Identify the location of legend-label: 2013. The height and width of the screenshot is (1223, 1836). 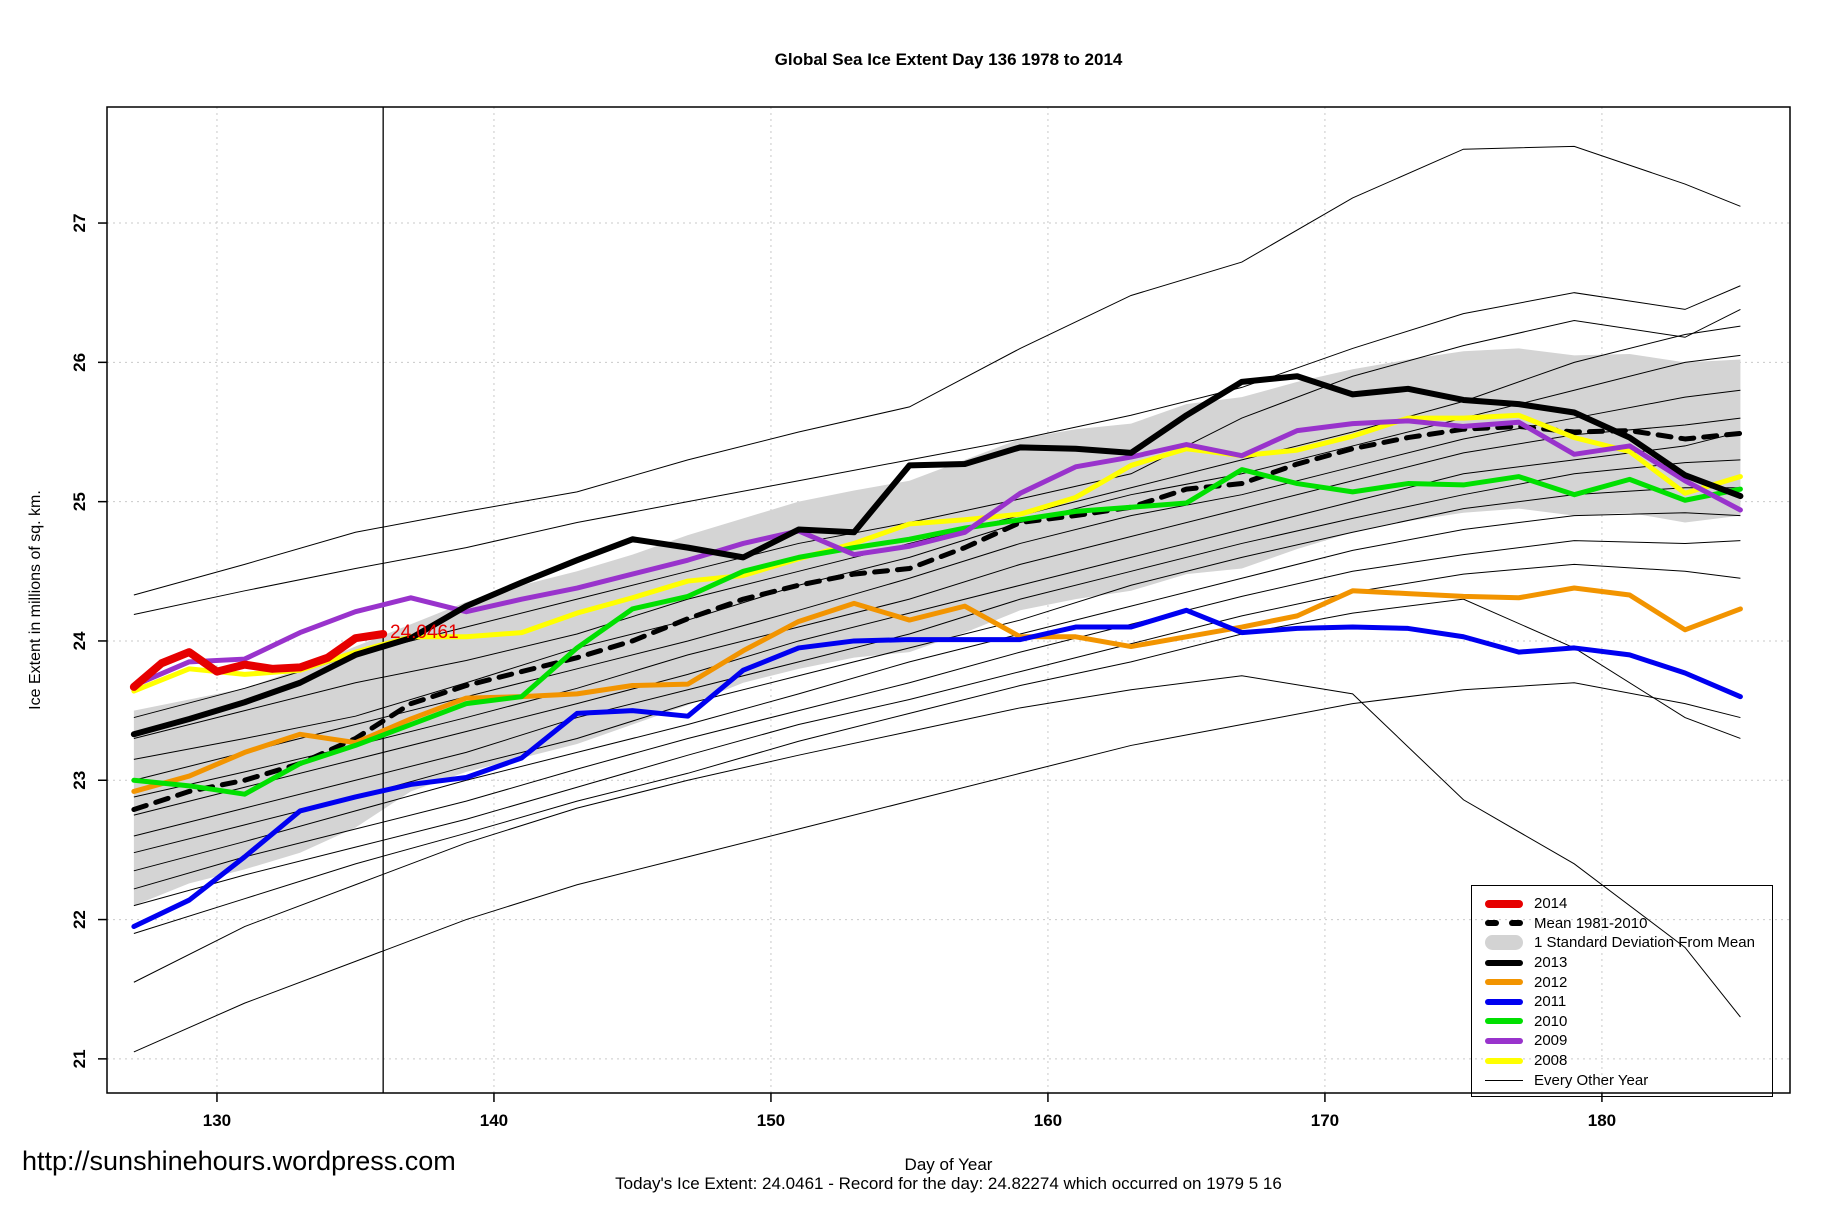
(1551, 963).